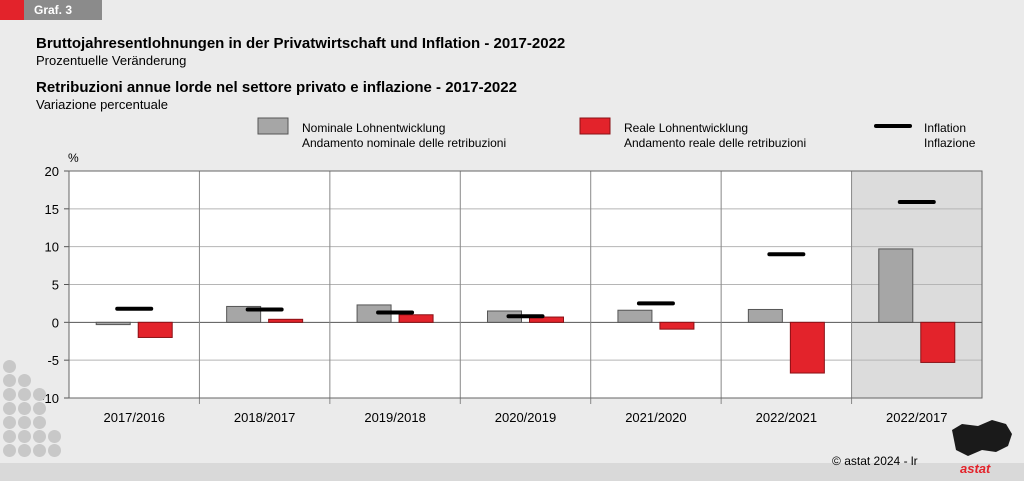  Describe the element at coordinates (512, 472) in the screenshot. I see `footer-strip` at that location.